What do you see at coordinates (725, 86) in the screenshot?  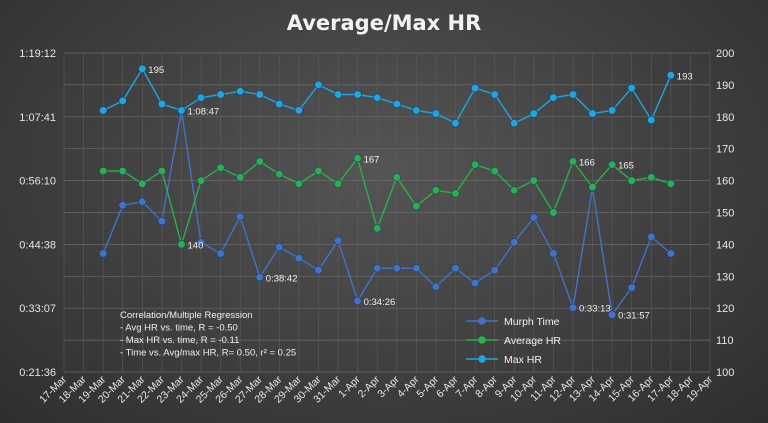 I see `right-tick-label: 190` at bounding box center [725, 86].